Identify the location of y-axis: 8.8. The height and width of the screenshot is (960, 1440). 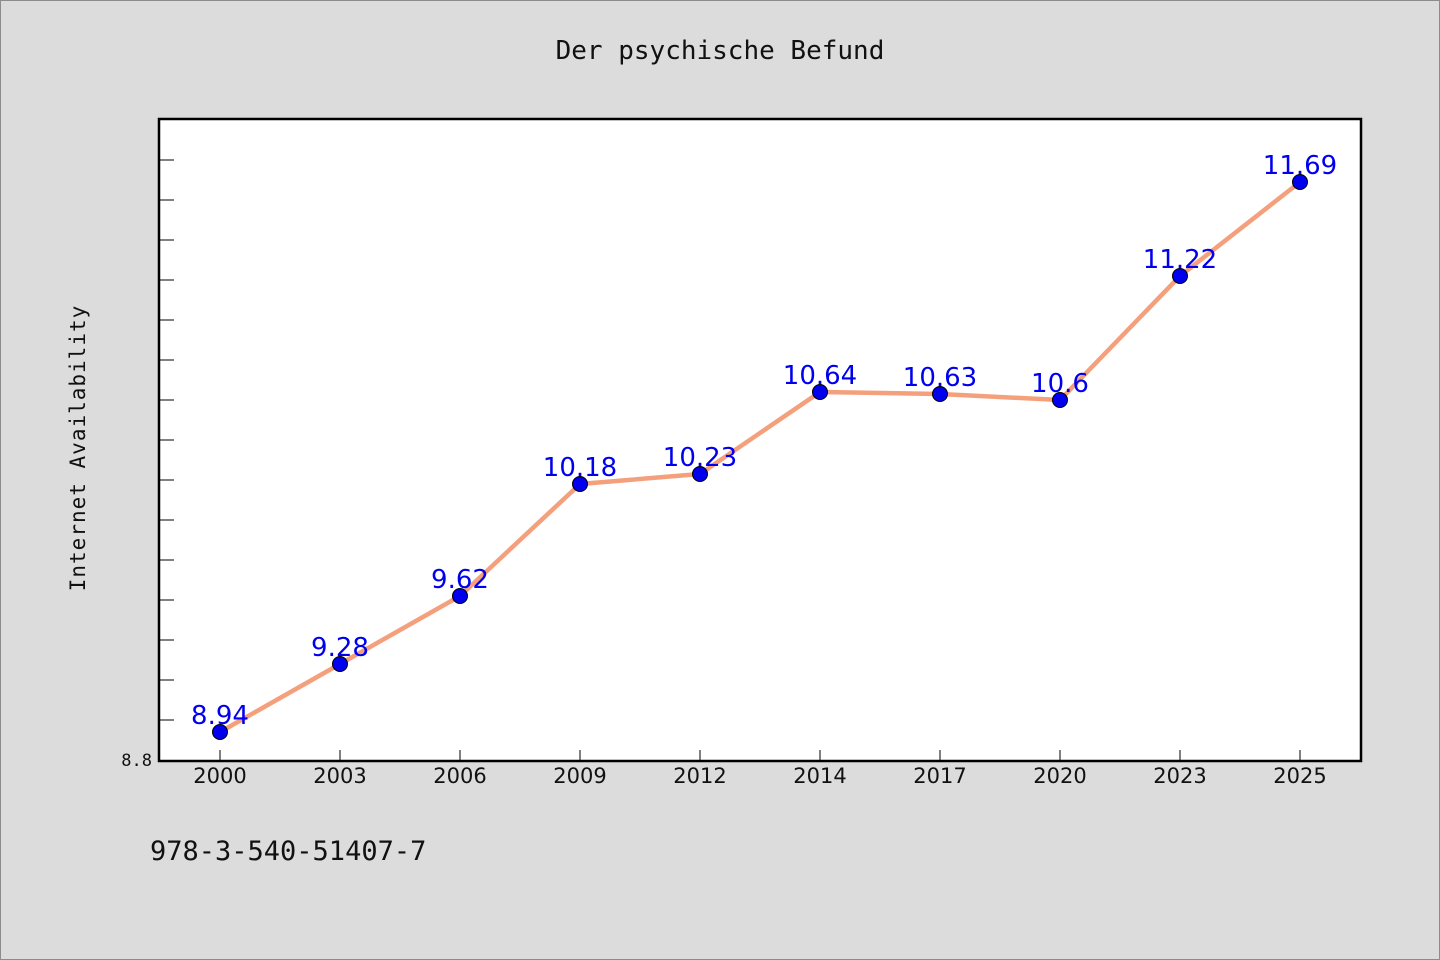
(147, 465).